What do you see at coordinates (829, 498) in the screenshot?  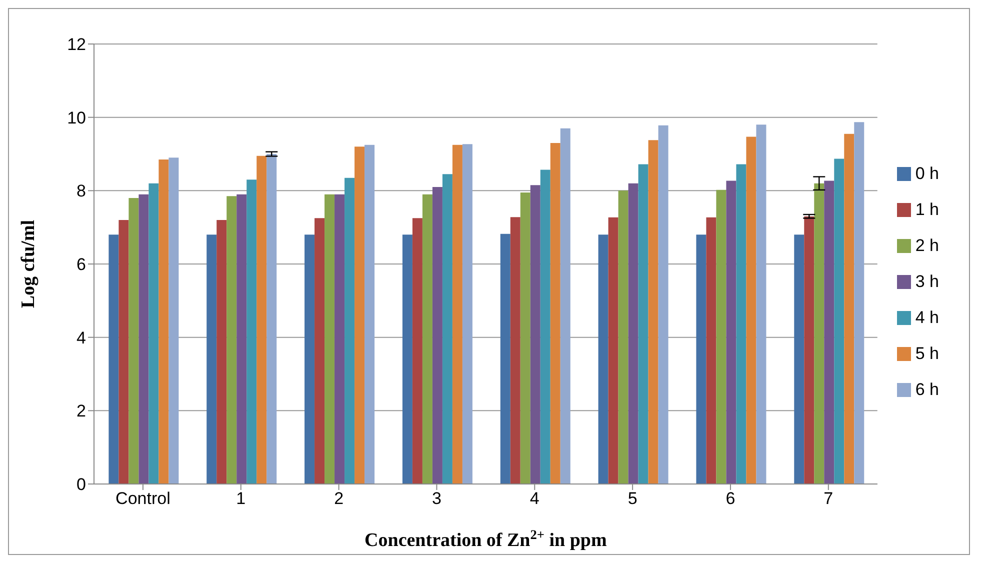 I see `x-tick-label: 7` at bounding box center [829, 498].